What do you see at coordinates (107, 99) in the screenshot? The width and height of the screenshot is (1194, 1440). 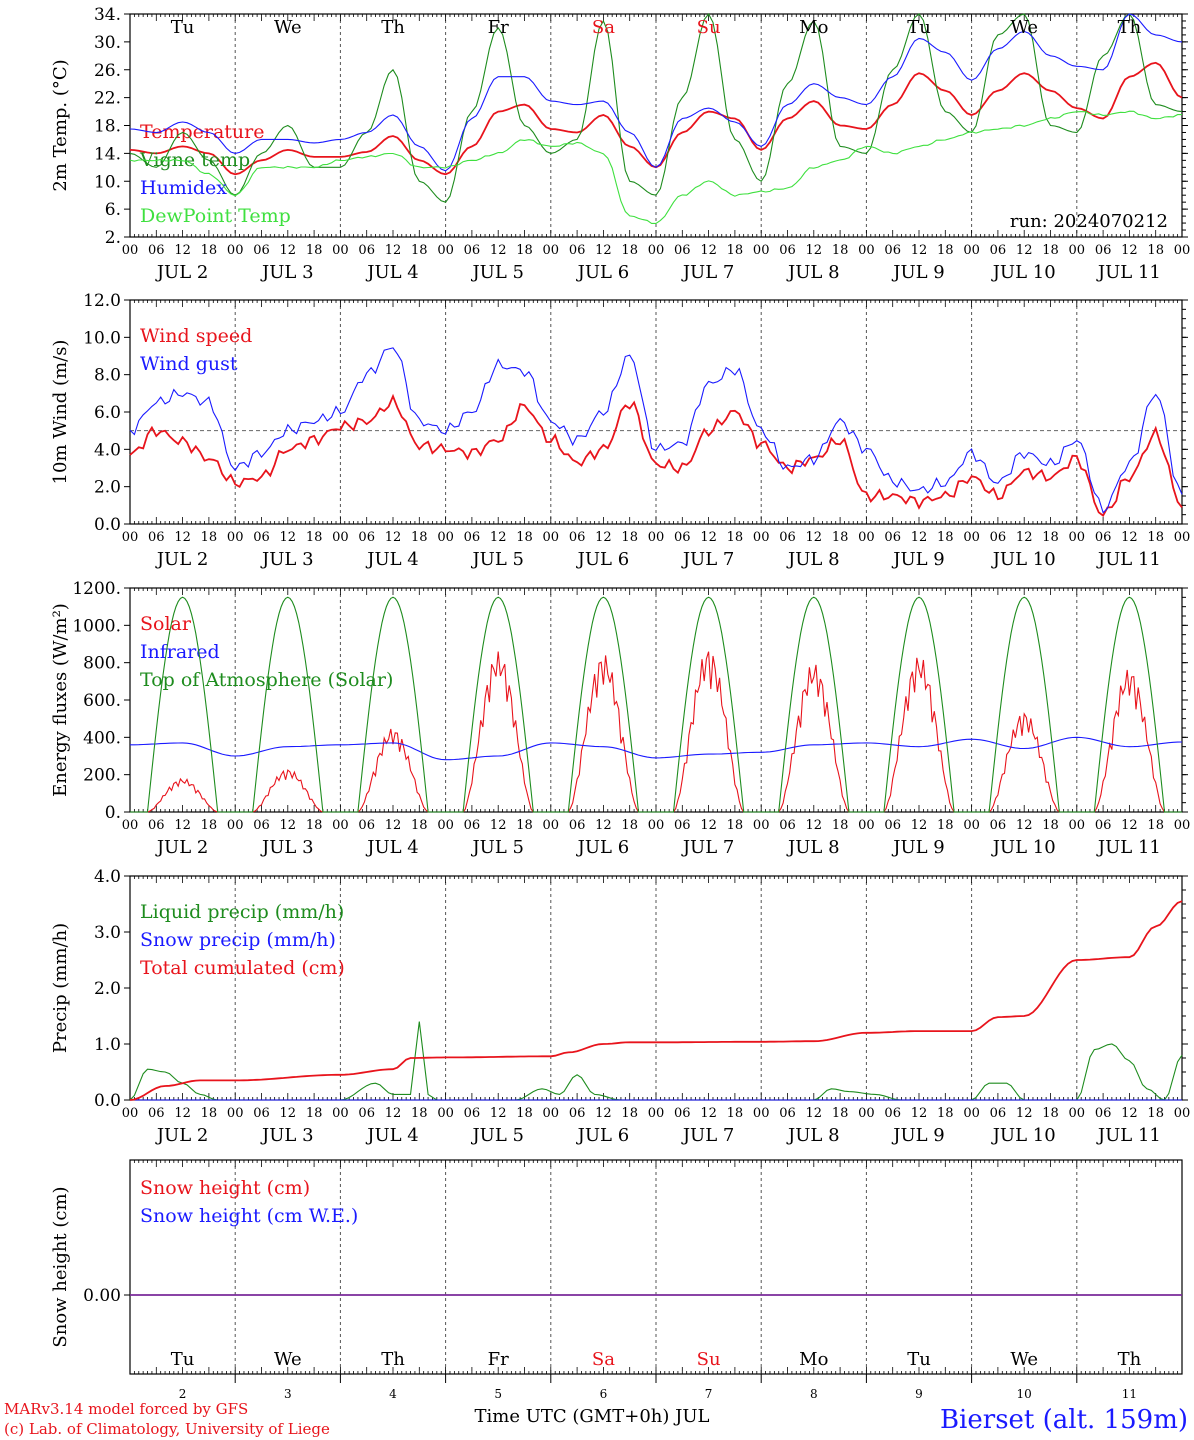 I see `y-tick-label: 22.` at bounding box center [107, 99].